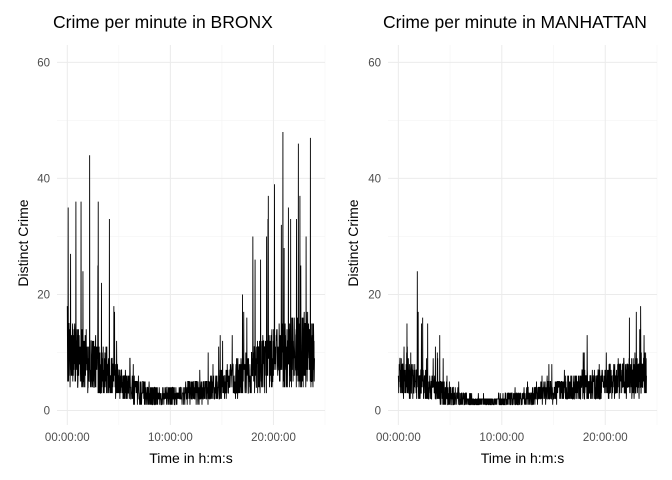 Image resolution: width=672 pixels, height=480 pixels. I want to click on chart-title: Crime per minute in BRONX, so click(163, 22).